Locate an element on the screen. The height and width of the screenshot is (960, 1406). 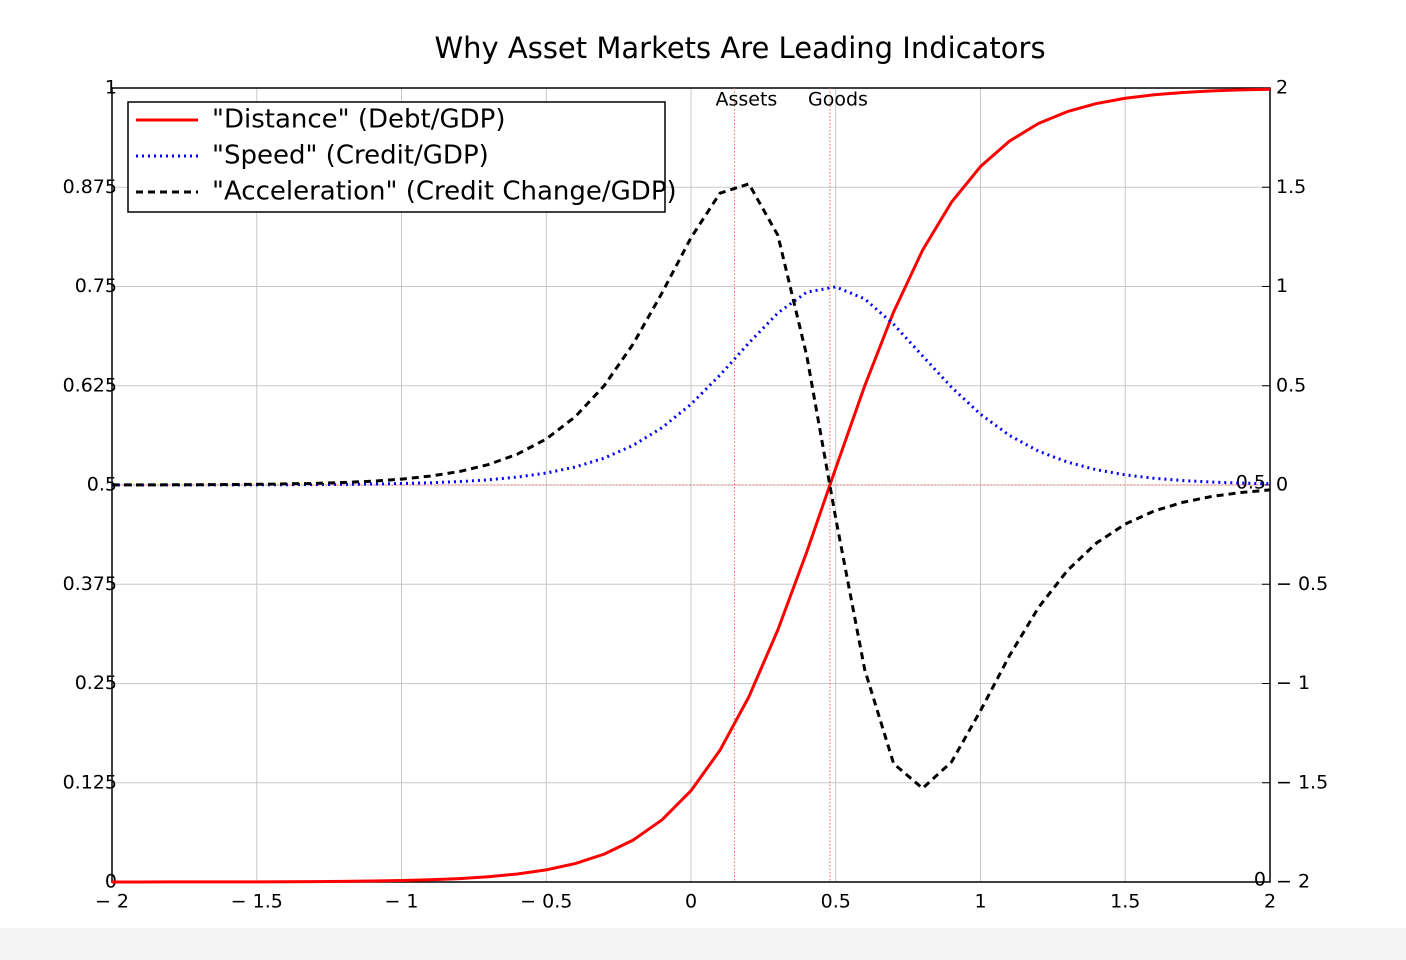
x-tick-label: 1 is located at coordinates (980, 902).